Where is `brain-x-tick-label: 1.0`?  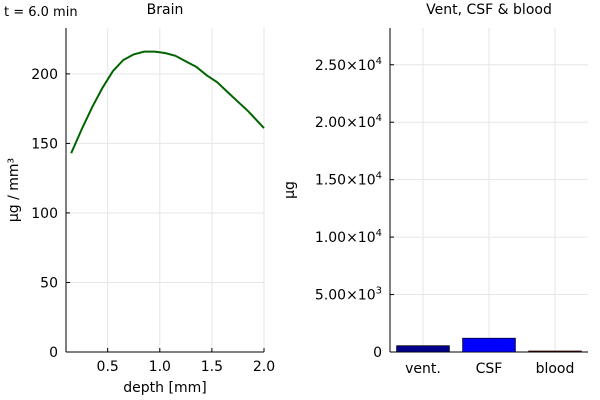 brain-x-tick-label: 1.0 is located at coordinates (160, 367).